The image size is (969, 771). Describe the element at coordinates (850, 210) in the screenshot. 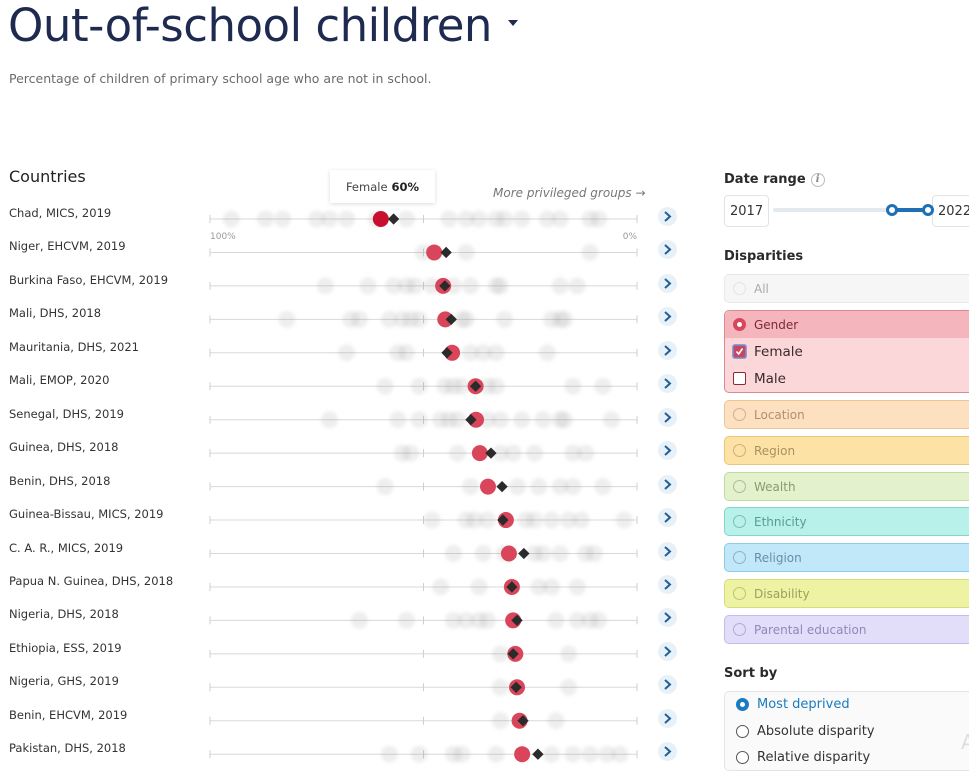

I see `date-range-slider-track` at that location.